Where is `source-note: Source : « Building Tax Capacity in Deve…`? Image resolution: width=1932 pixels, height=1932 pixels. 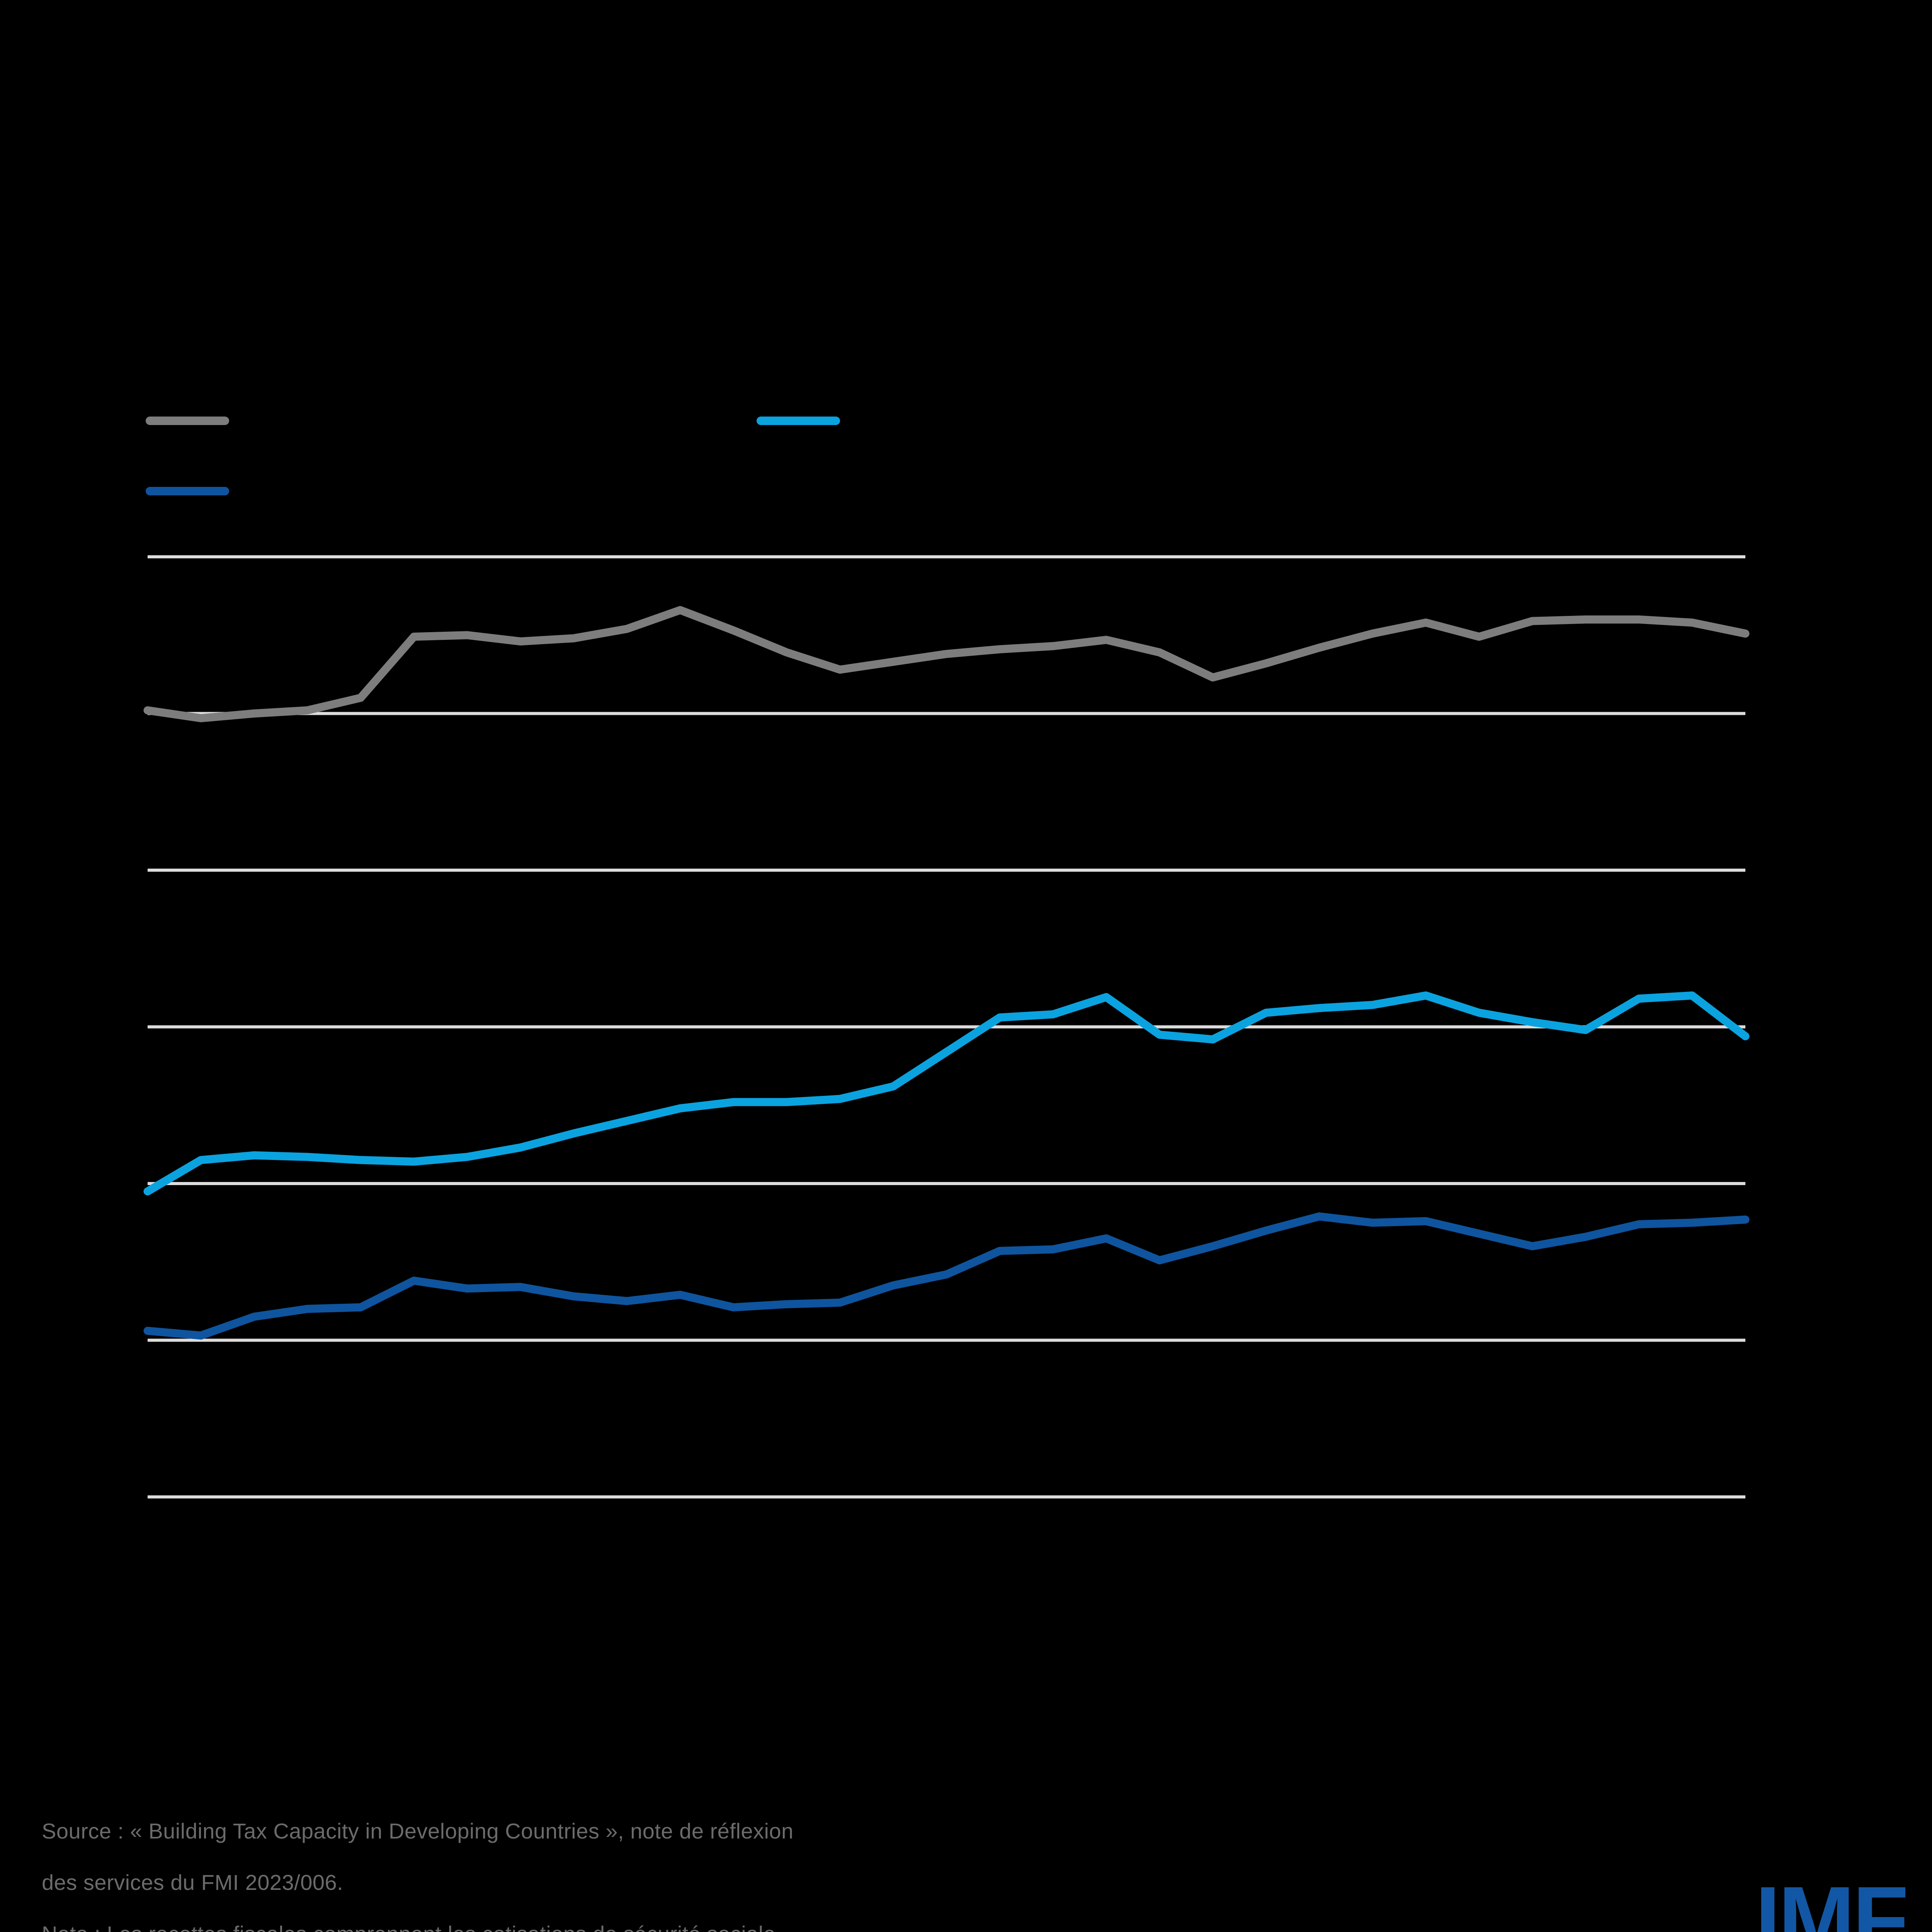
source-note: Source : « Building Tax Capacity in Deve… is located at coordinates (418, 1869).